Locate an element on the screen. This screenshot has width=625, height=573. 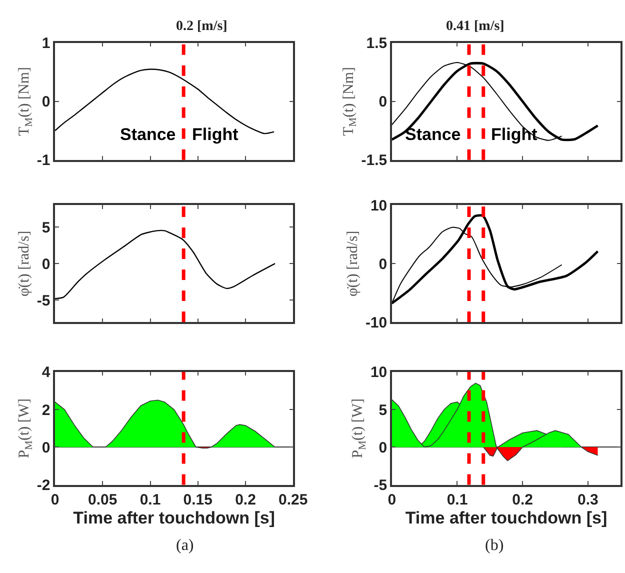
x-tick-label: 0.15 is located at coordinates (197, 500).